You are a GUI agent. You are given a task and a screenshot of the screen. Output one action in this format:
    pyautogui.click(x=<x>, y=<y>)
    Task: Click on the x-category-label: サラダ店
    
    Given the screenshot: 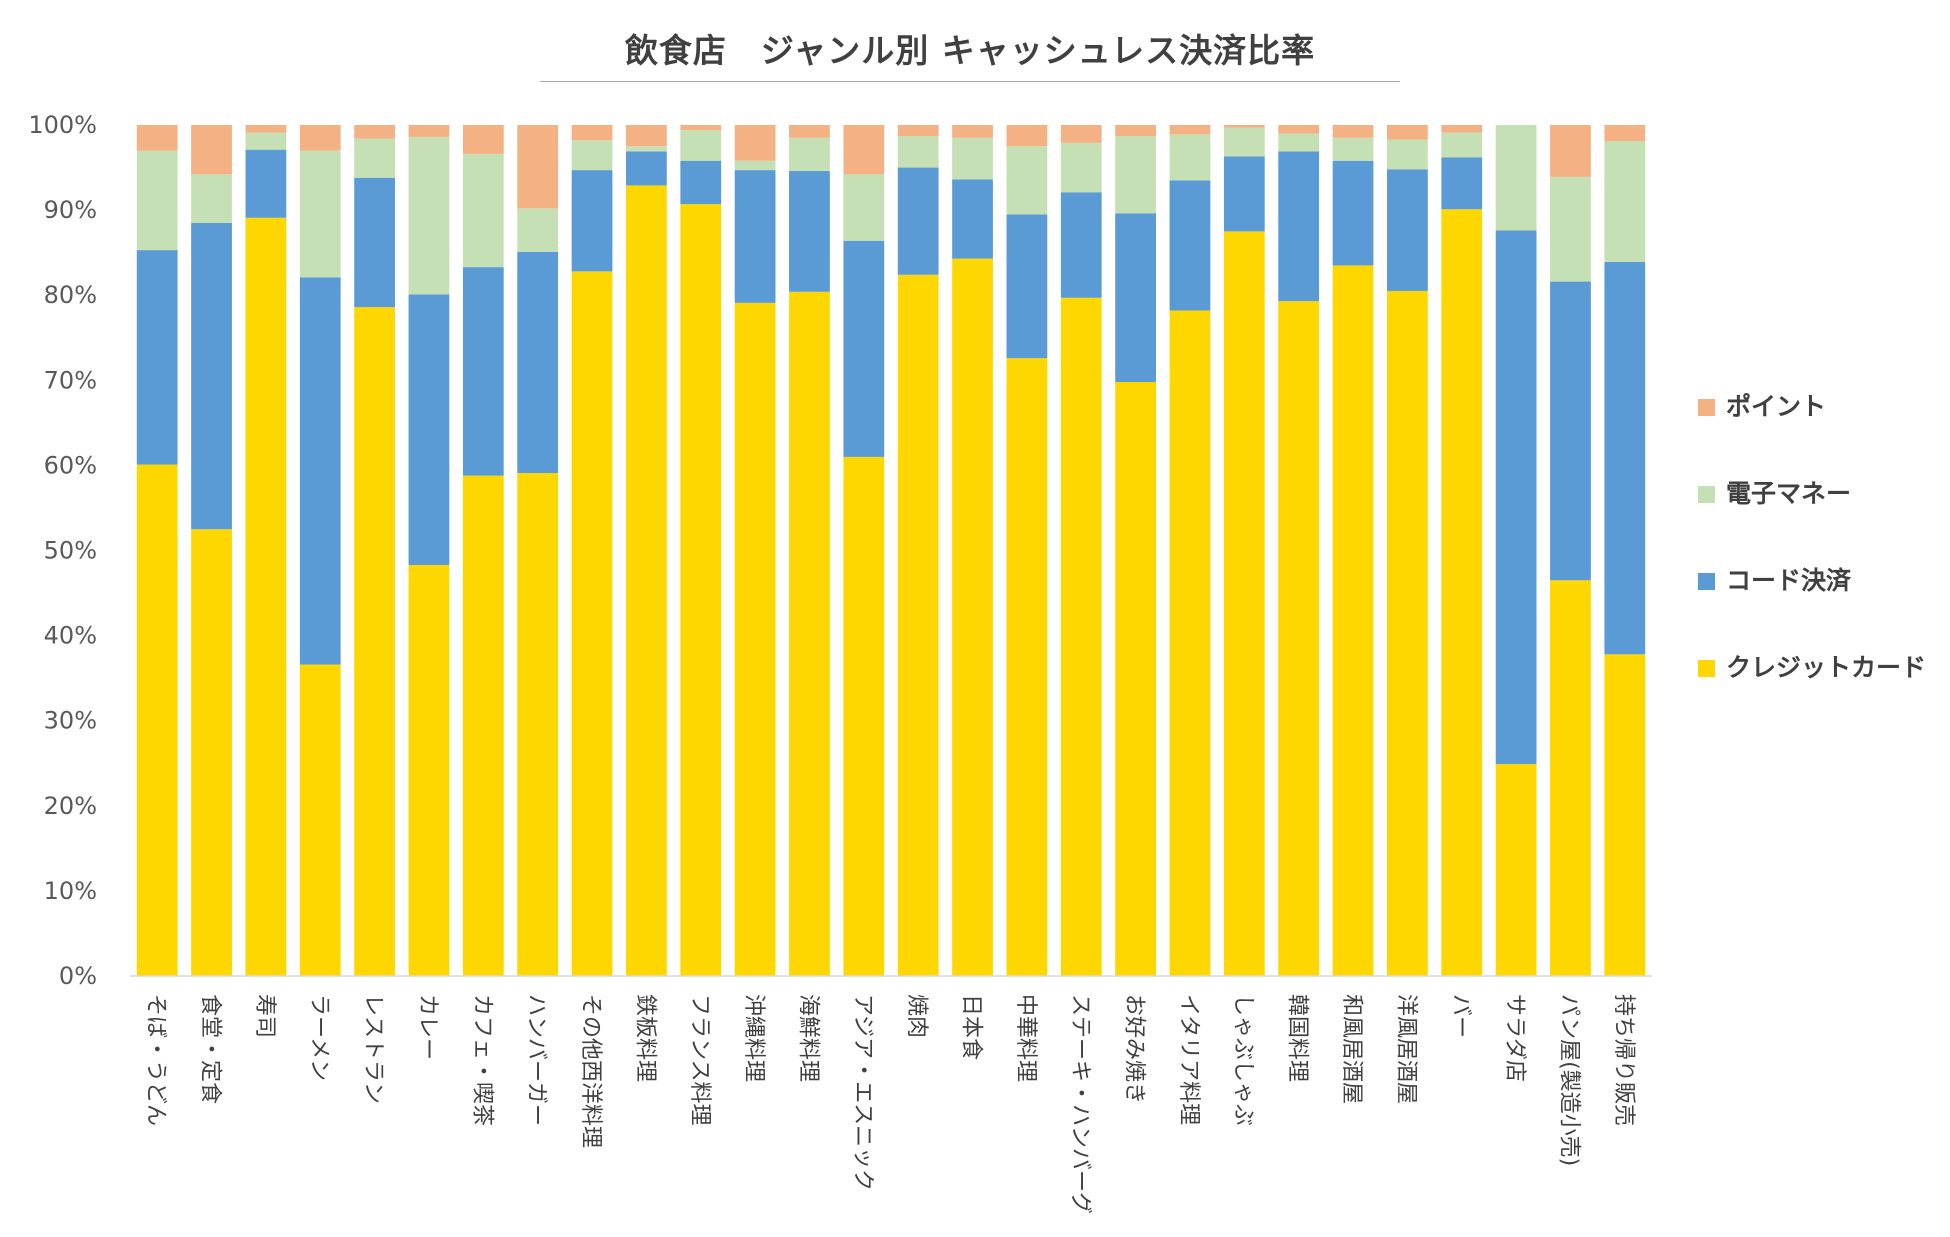 What is the action you would take?
    pyautogui.click(x=1514, y=1038)
    